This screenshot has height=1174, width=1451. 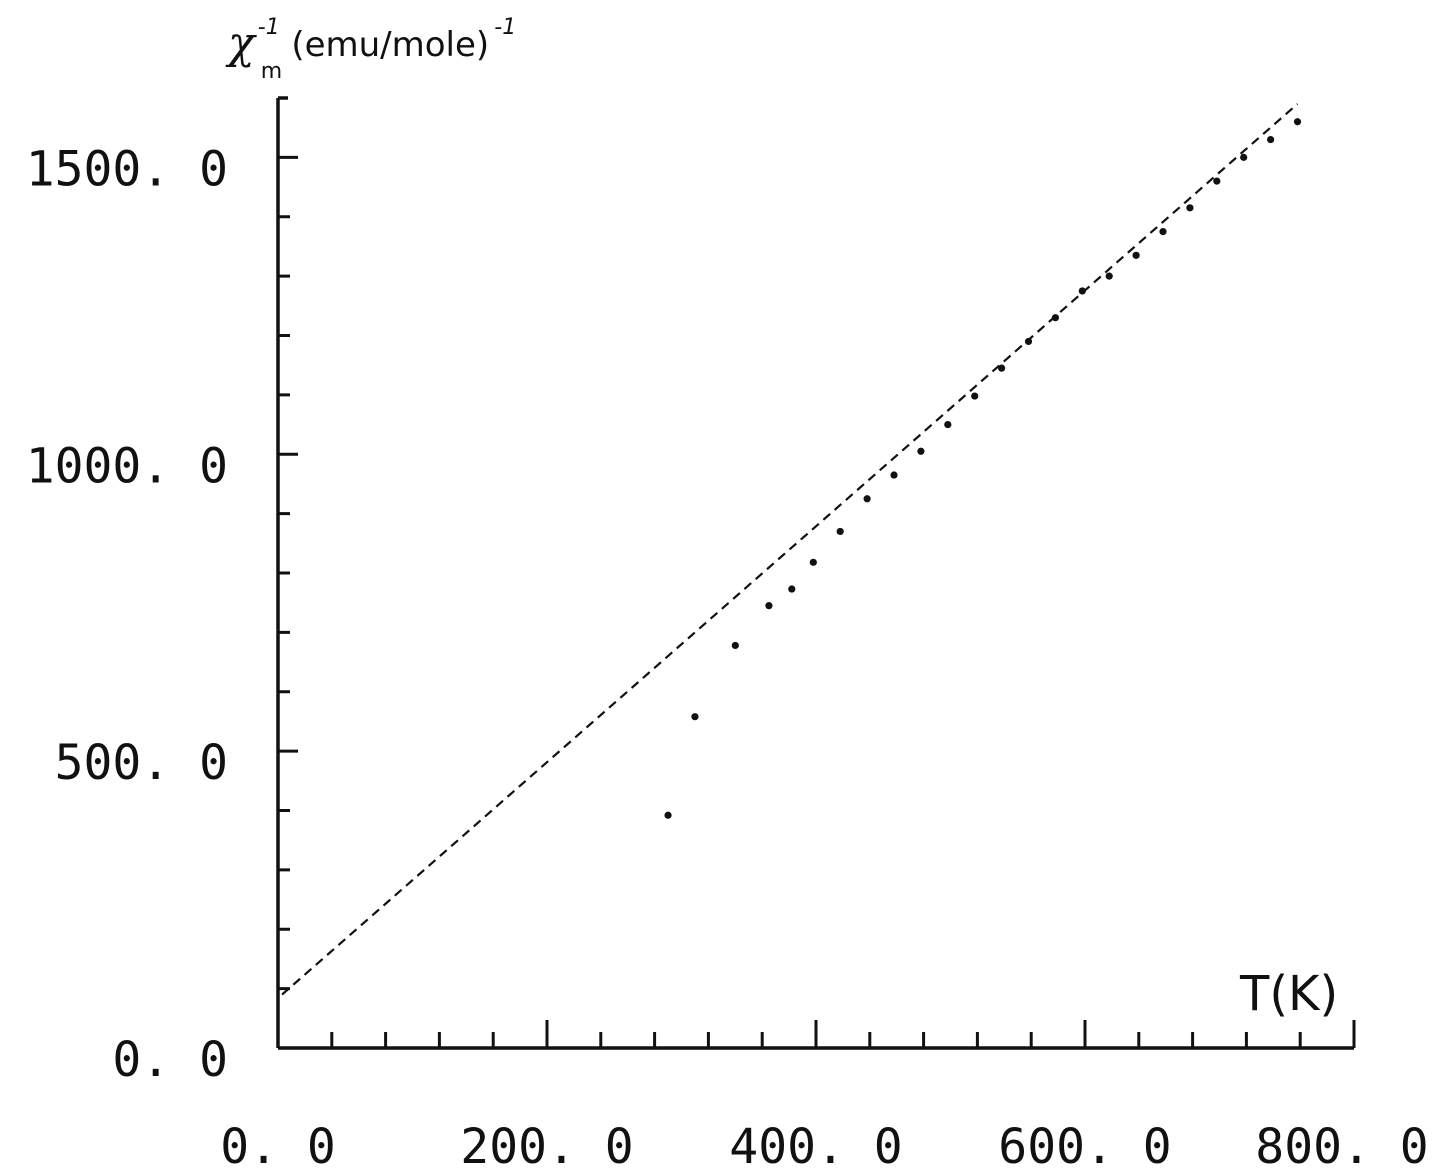 What do you see at coordinates (390, 45) in the screenshot?
I see `y-axis-unit: (emu/mole)` at bounding box center [390, 45].